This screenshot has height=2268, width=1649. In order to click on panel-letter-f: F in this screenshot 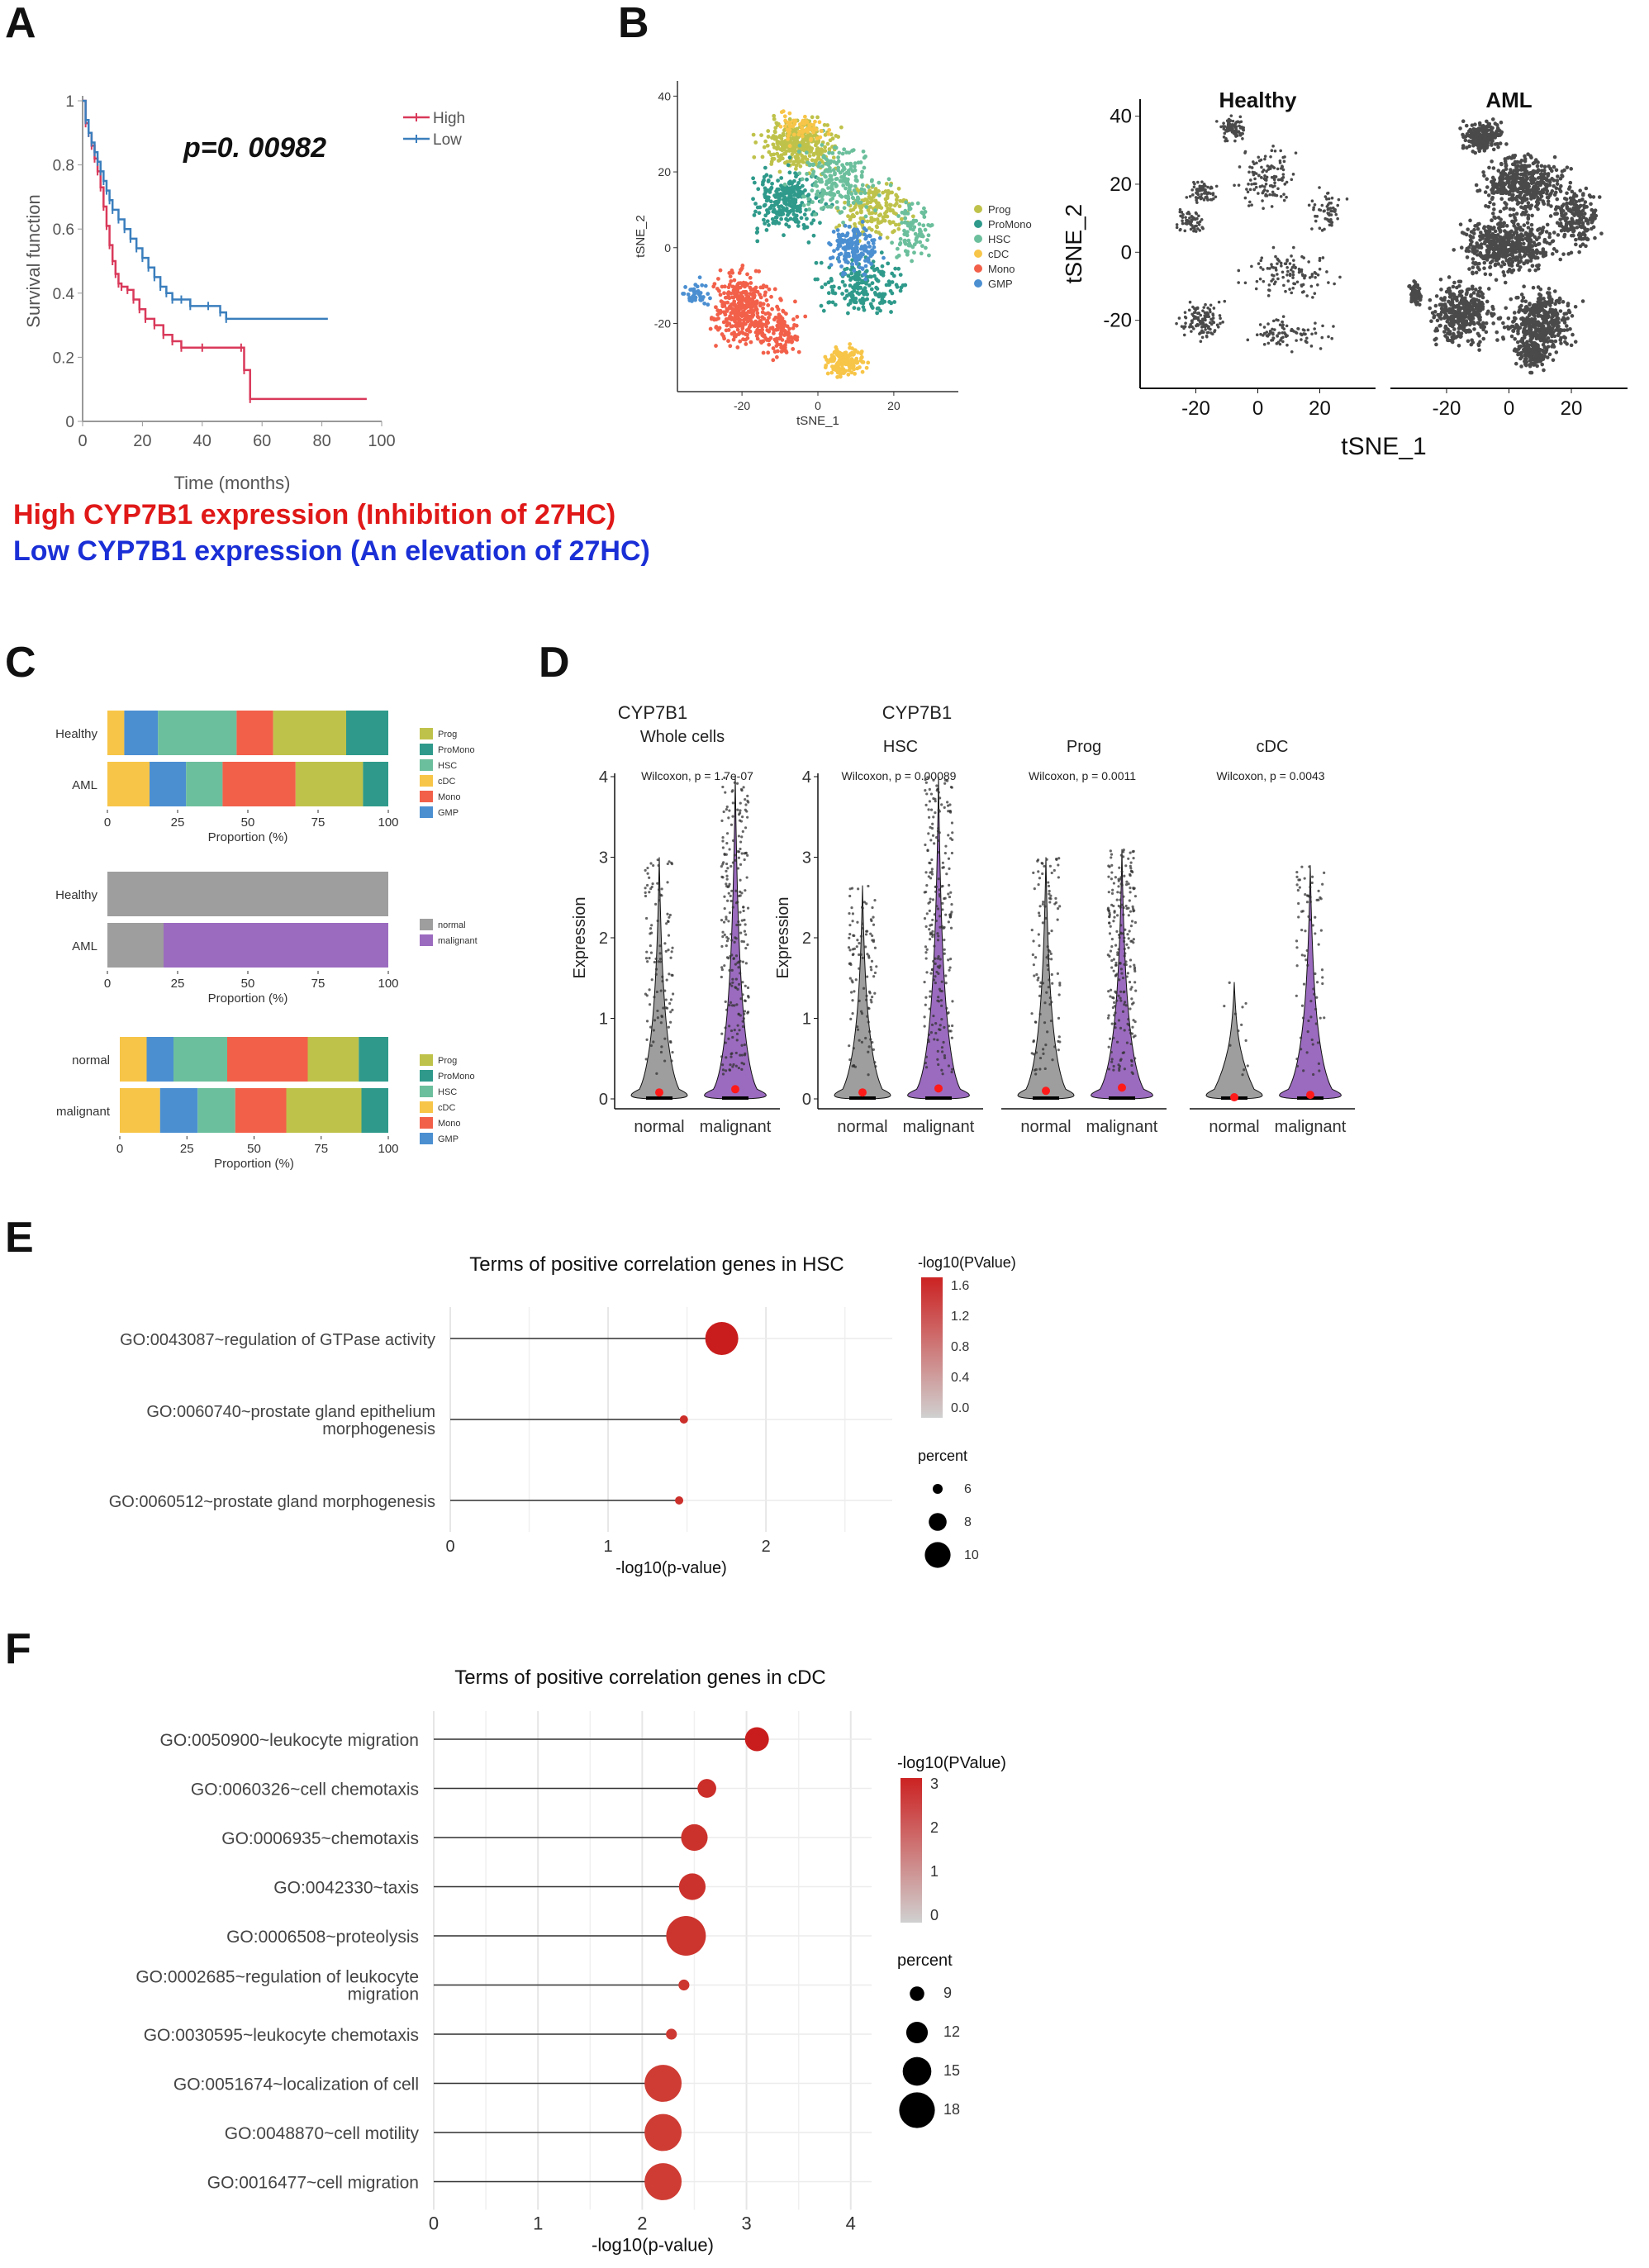, I will do `click(18, 1649)`.